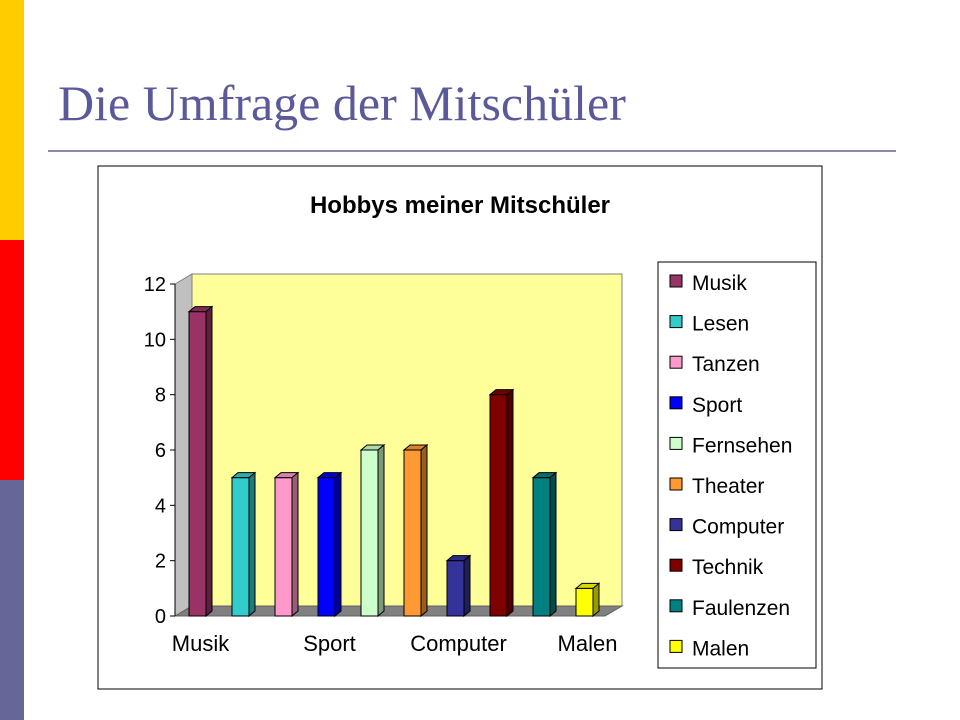  What do you see at coordinates (155, 340) in the screenshot?
I see `y-tick-label: 10` at bounding box center [155, 340].